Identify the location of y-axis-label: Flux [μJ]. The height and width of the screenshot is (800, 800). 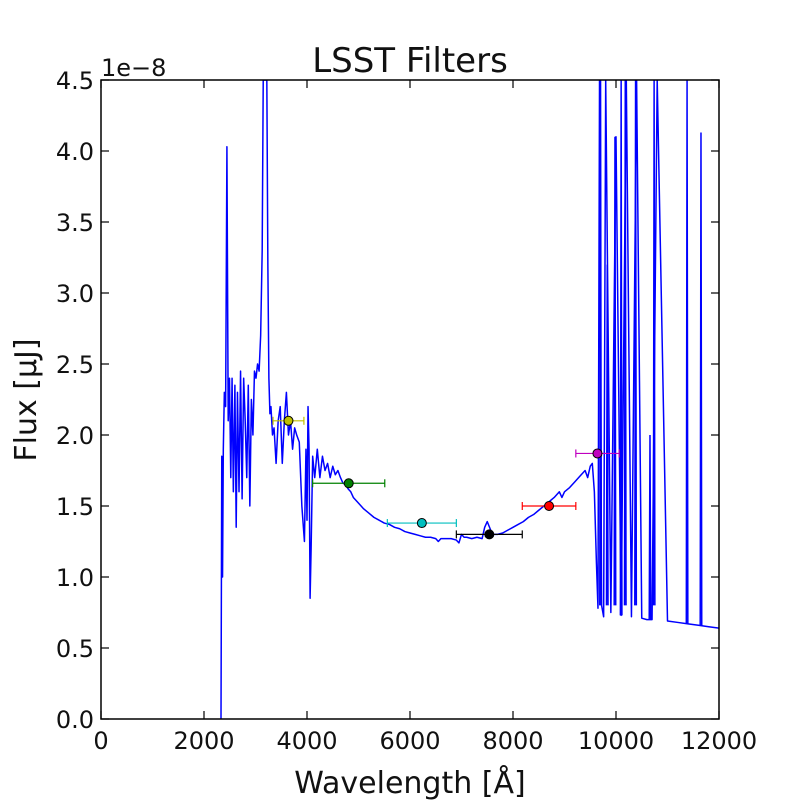
(26, 399).